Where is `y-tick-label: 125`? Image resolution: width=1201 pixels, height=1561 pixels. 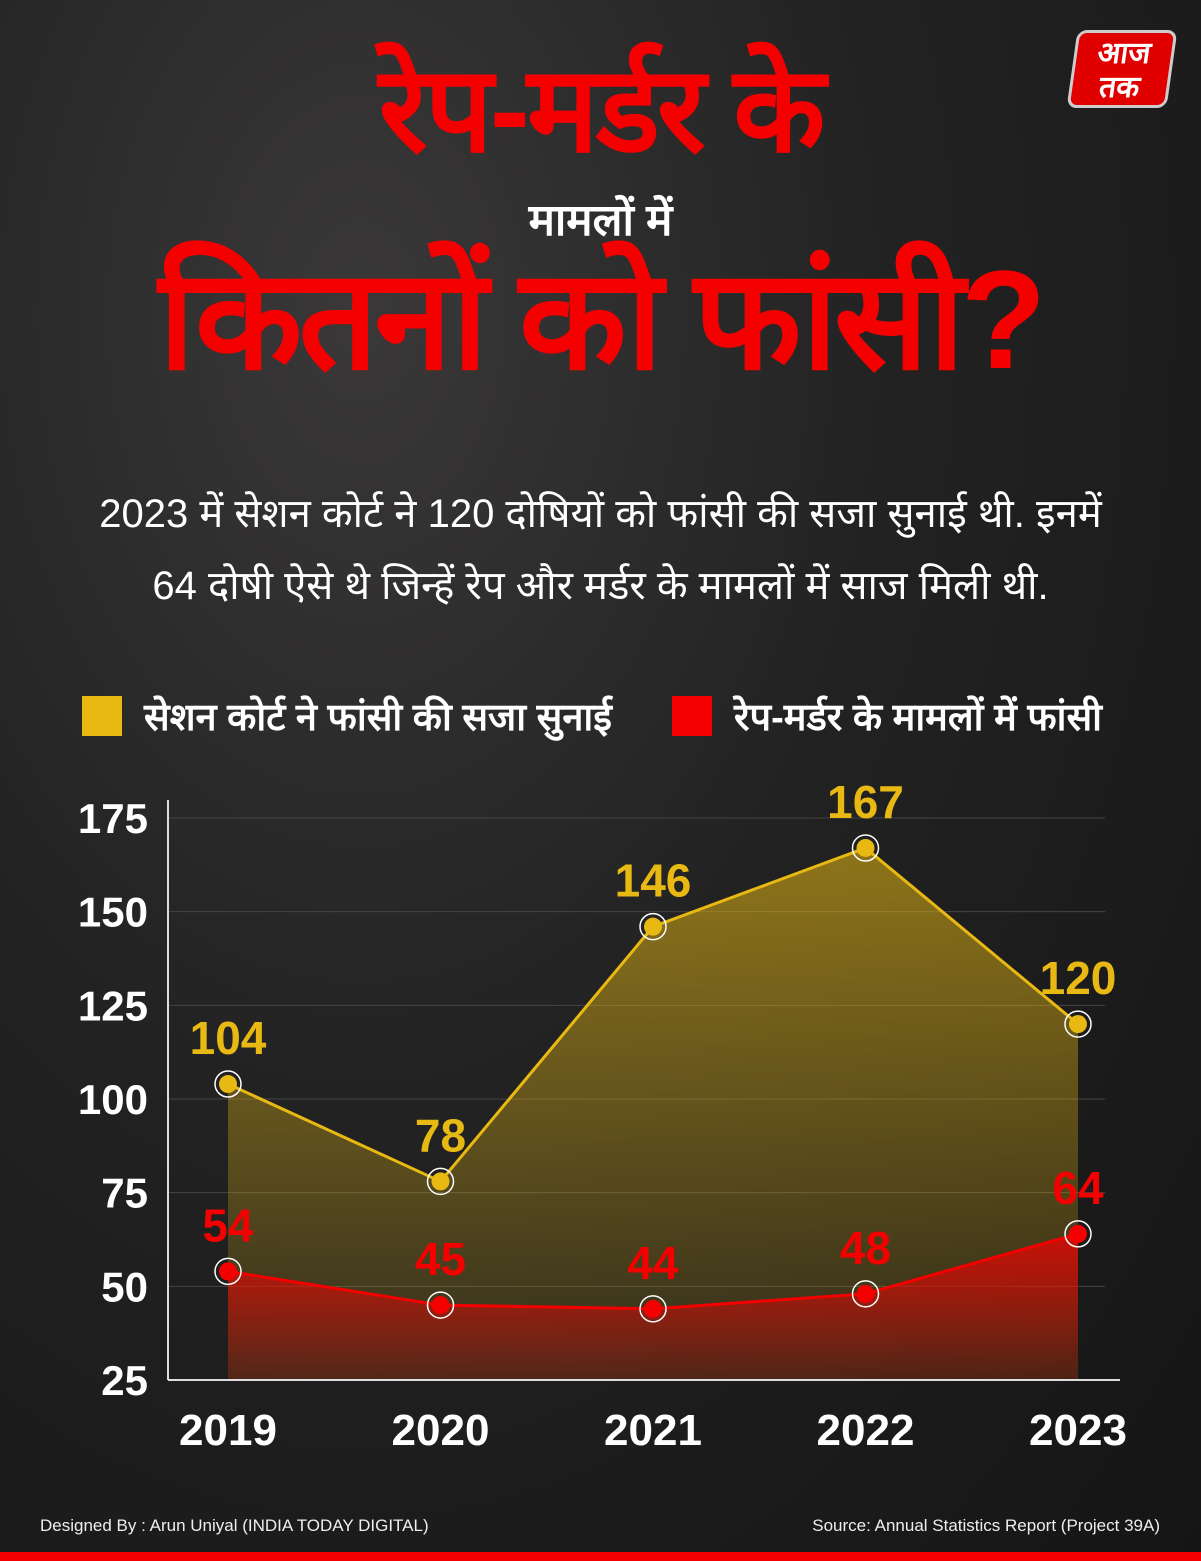
y-tick-label: 125 is located at coordinates (113, 1005).